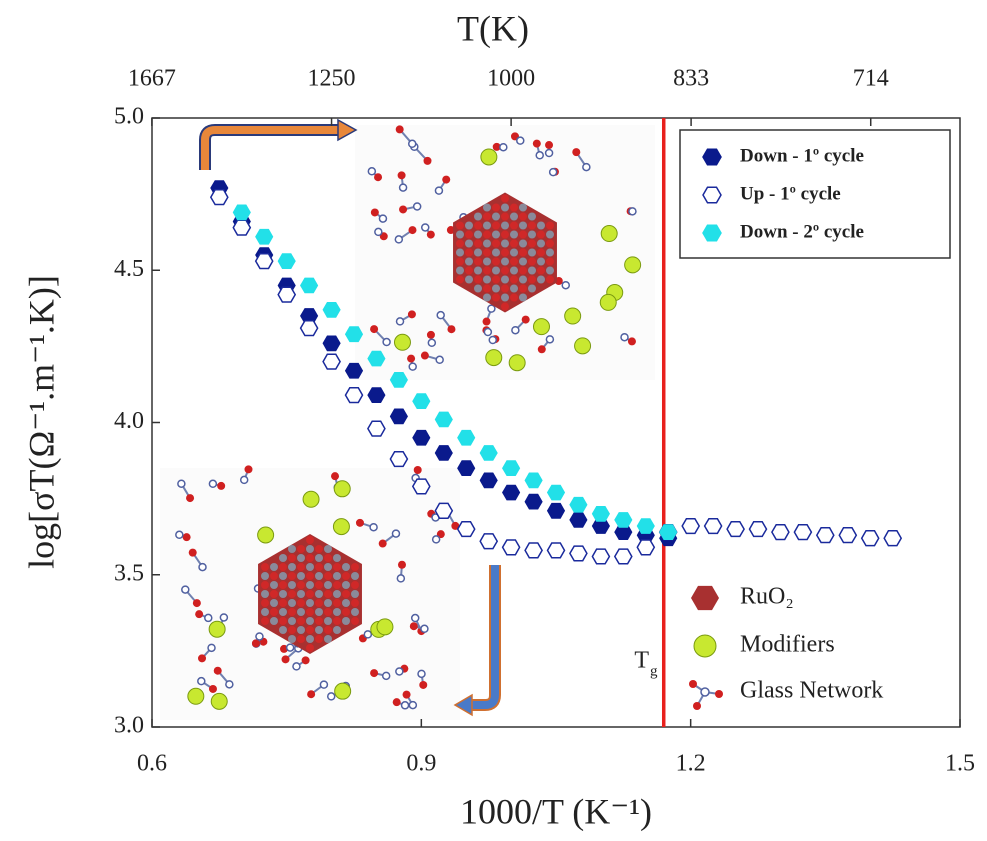  What do you see at coordinates (786, 647) in the screenshot?
I see `inset-legend: RuO₂ Modifiers Glass Network` at bounding box center [786, 647].